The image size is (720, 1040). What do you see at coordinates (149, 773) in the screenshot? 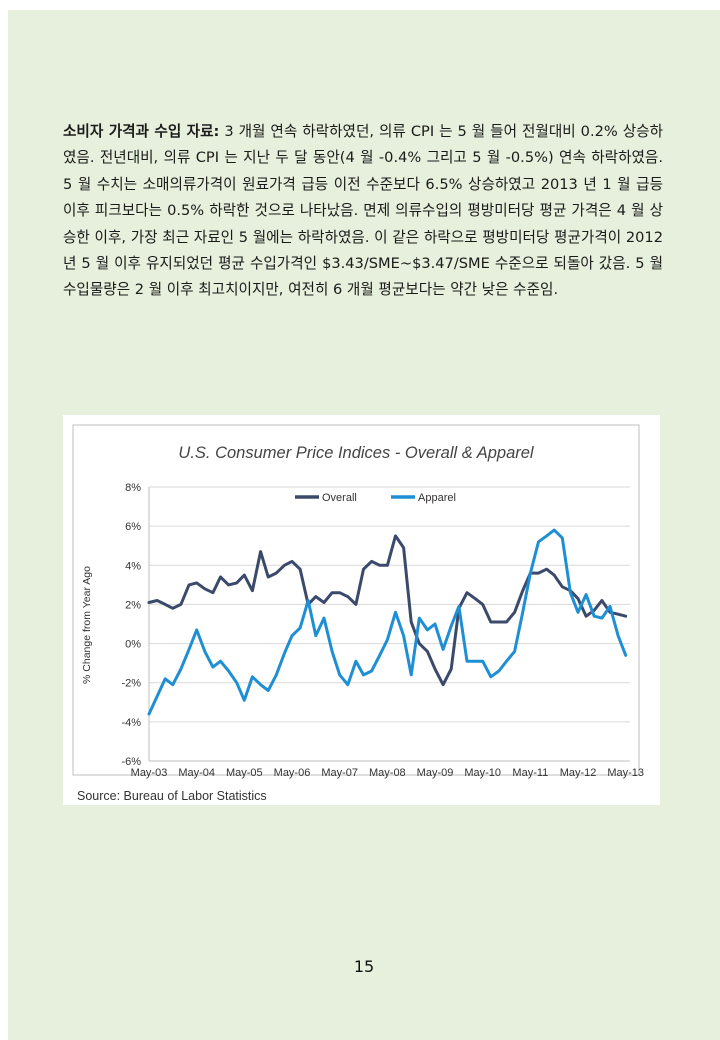
I see `x-tick-label: May-03` at bounding box center [149, 773].